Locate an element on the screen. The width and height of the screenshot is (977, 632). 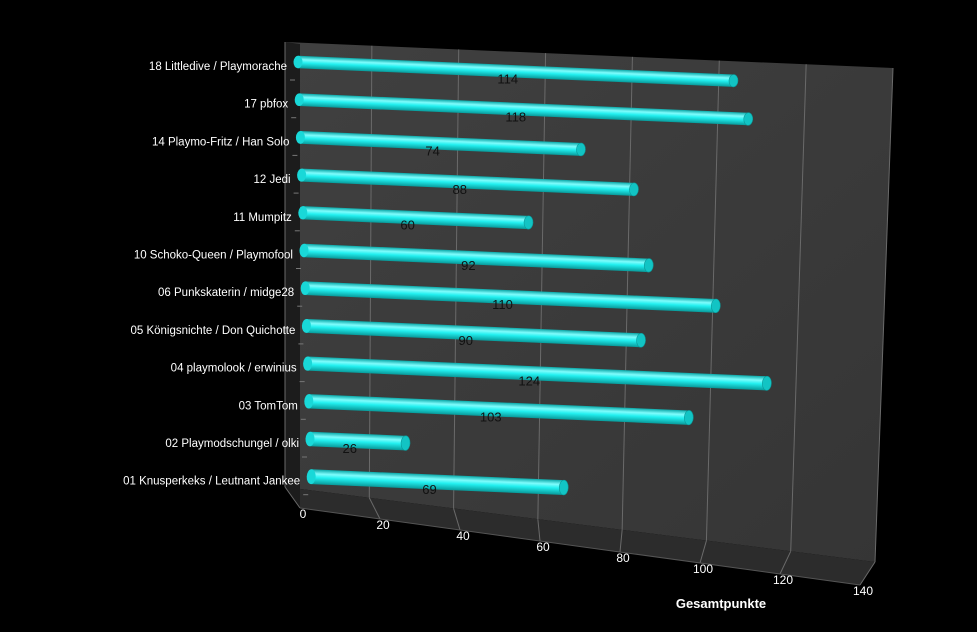
category-label: 05 Königsnichte / Don Quichotte is located at coordinates (212, 331).